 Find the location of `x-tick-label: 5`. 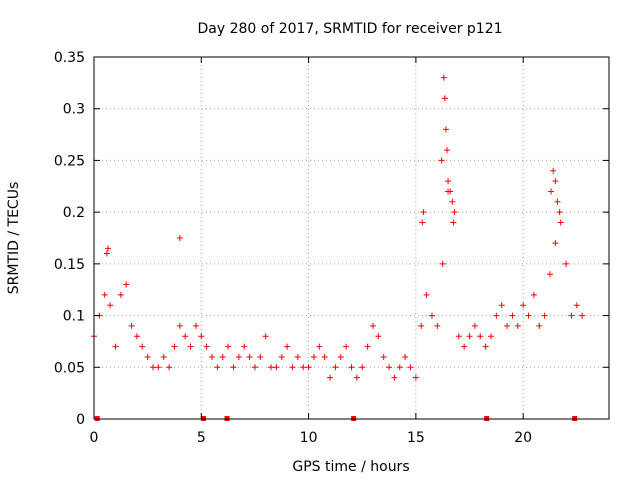

x-tick-label: 5 is located at coordinates (201, 438).